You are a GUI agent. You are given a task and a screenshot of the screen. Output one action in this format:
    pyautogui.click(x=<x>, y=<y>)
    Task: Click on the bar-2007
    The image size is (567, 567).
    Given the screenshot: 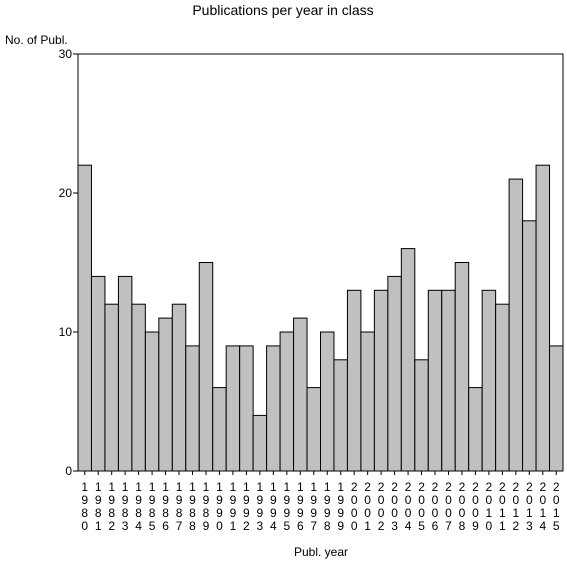 What is the action you would take?
    pyautogui.click(x=448, y=380)
    